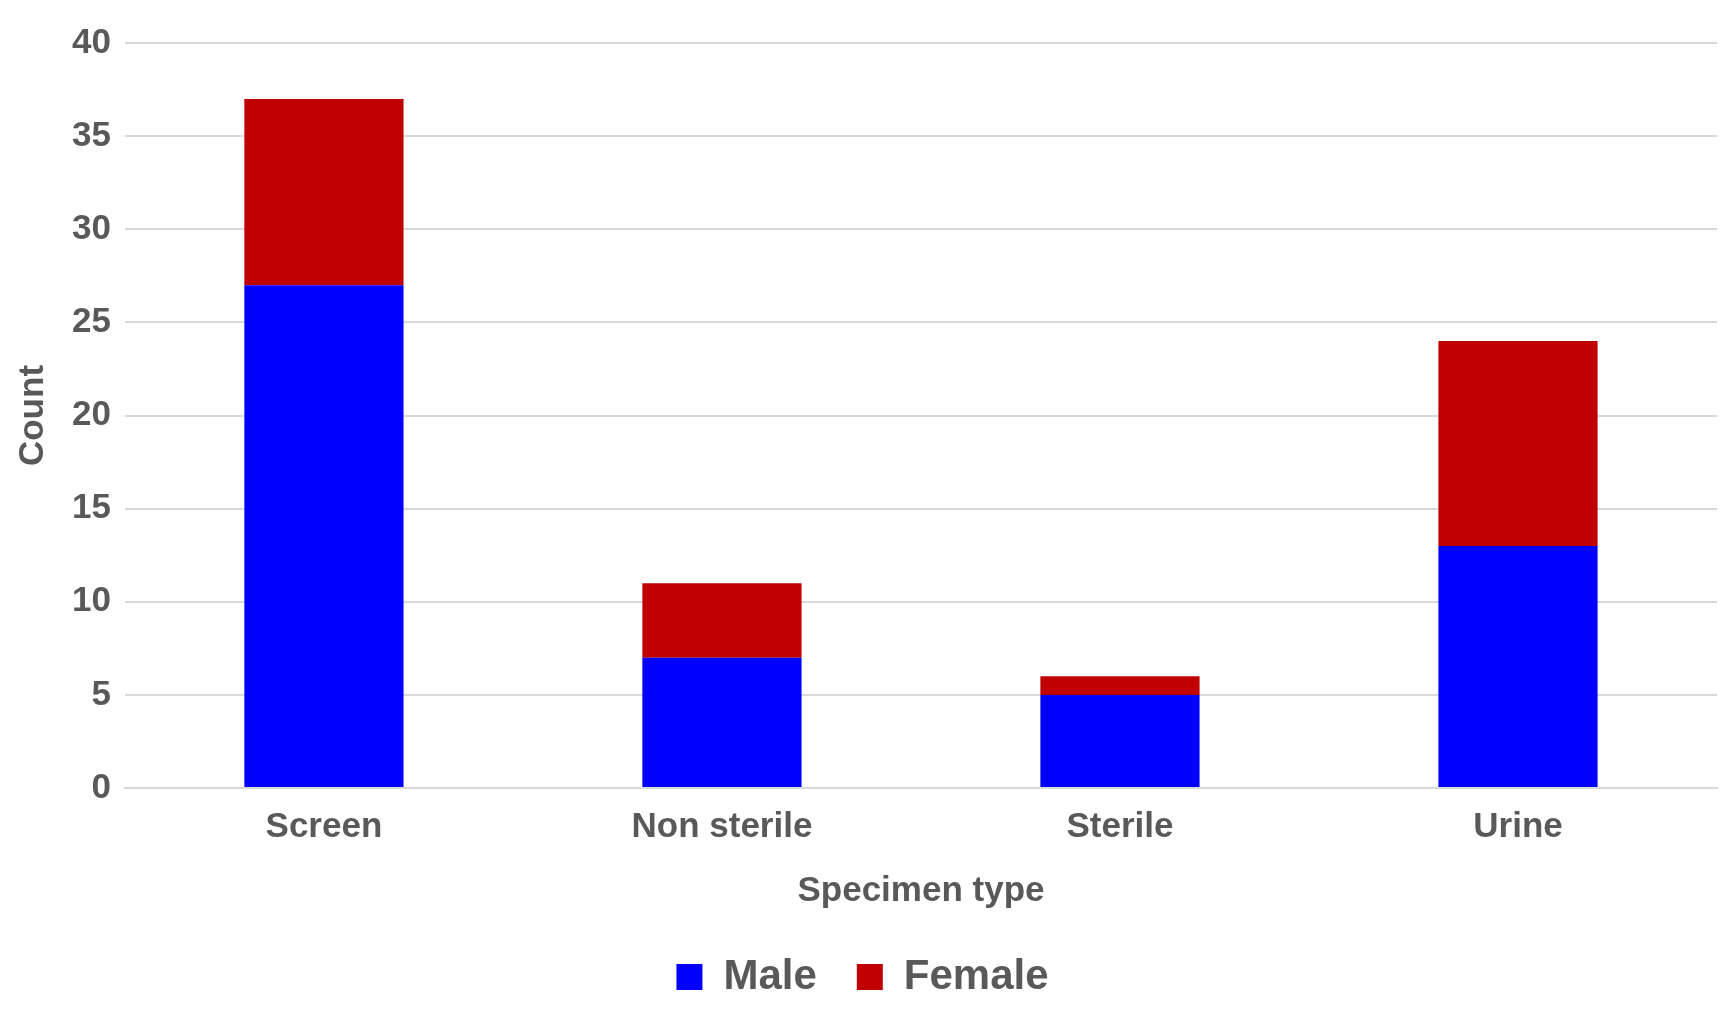 The width and height of the screenshot is (1735, 1018). Describe the element at coordinates (91, 506) in the screenshot. I see `y-tick-label: 15` at that location.